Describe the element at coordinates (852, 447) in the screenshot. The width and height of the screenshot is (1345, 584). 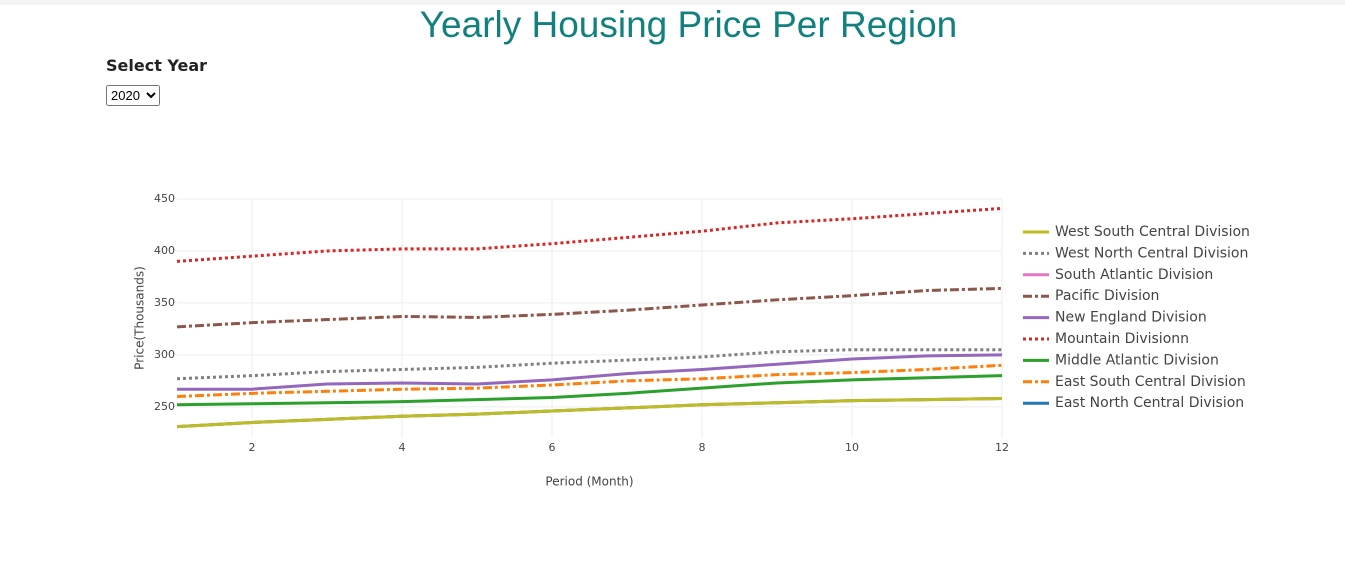
I see `x-tick-label: 10` at that location.